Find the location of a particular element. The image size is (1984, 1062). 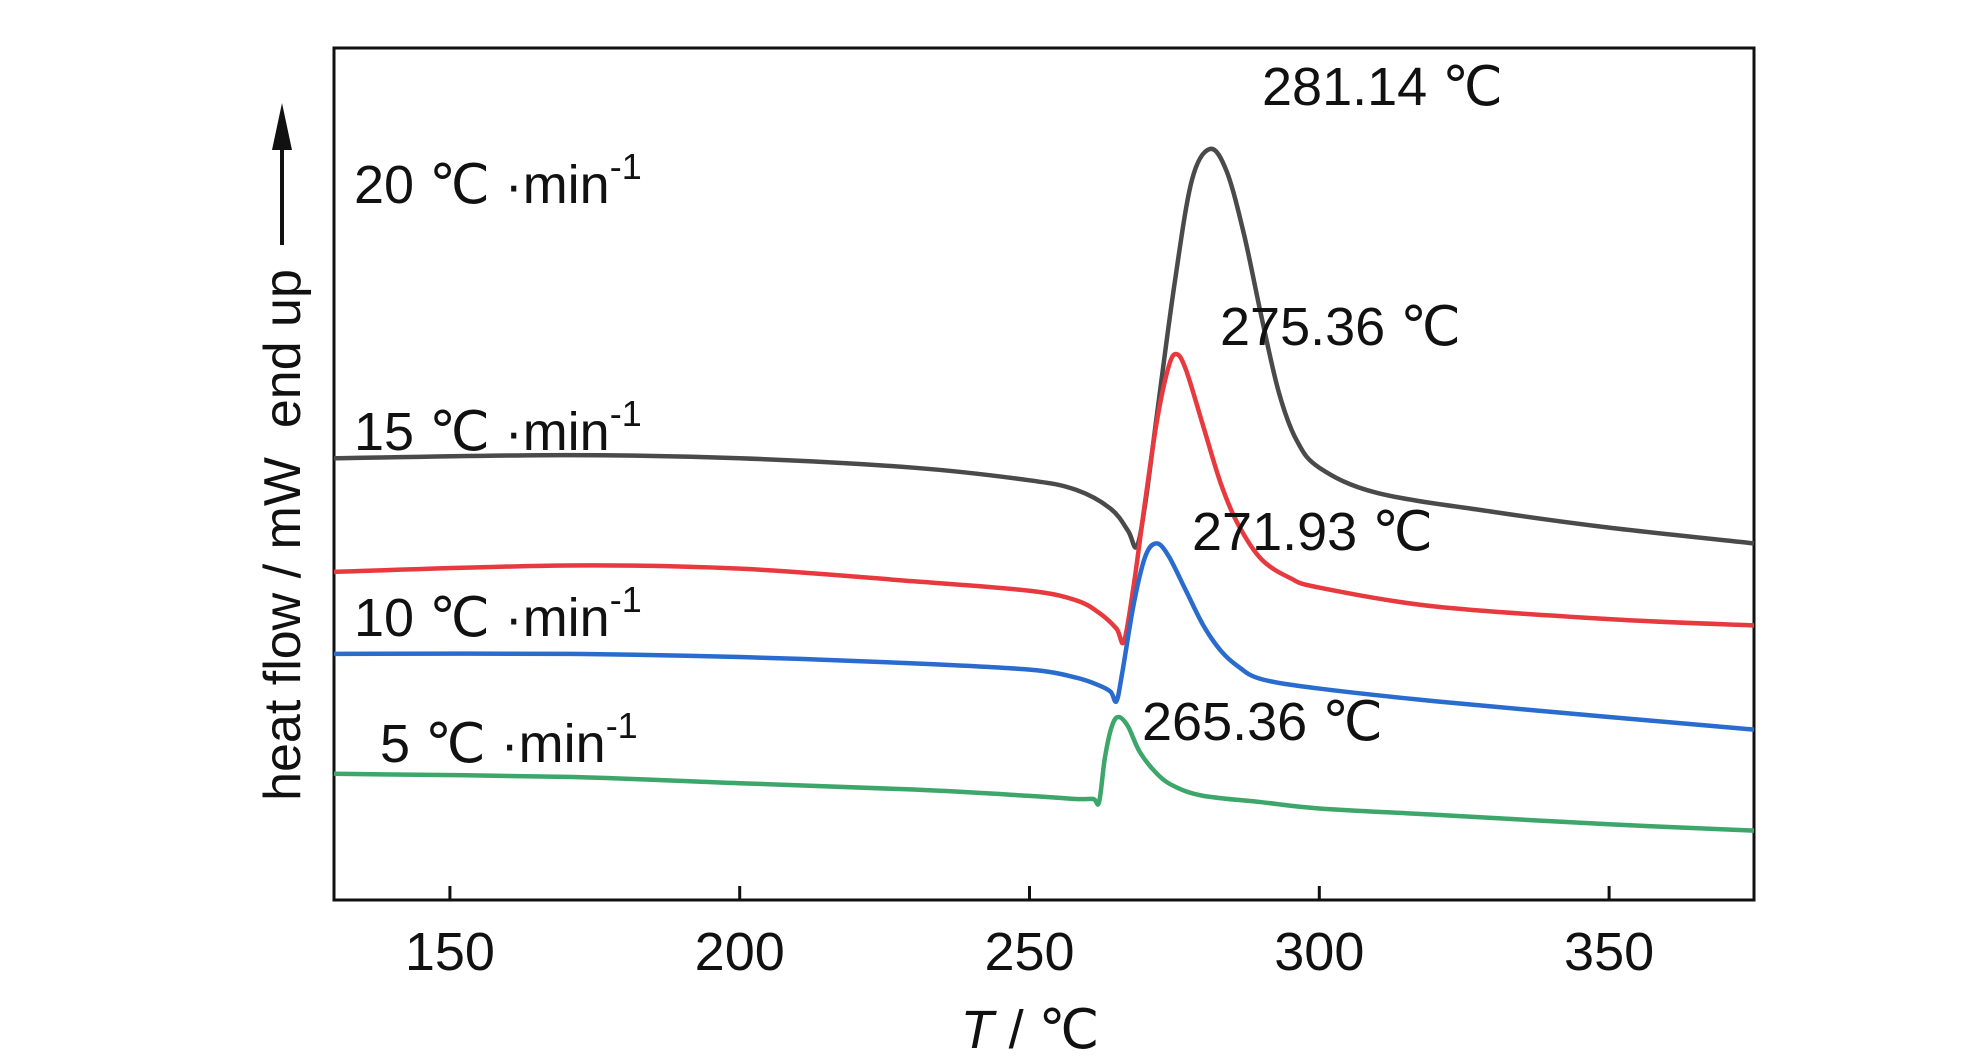

series-rate-label-main: 10 ℃ ·min is located at coordinates (482, 618).